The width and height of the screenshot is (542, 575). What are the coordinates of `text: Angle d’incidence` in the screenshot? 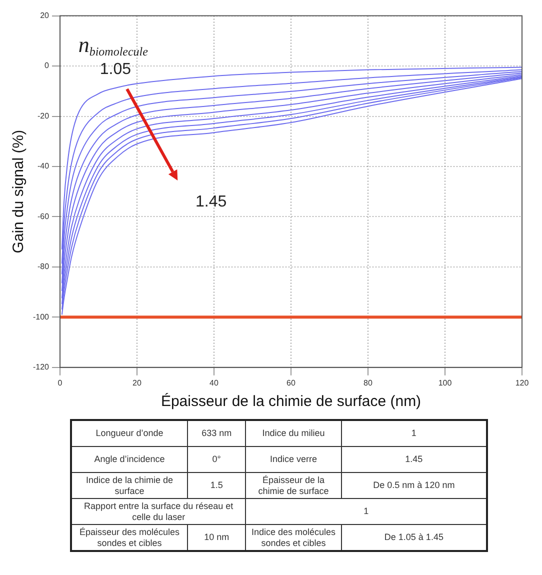 It's located at (129, 459).